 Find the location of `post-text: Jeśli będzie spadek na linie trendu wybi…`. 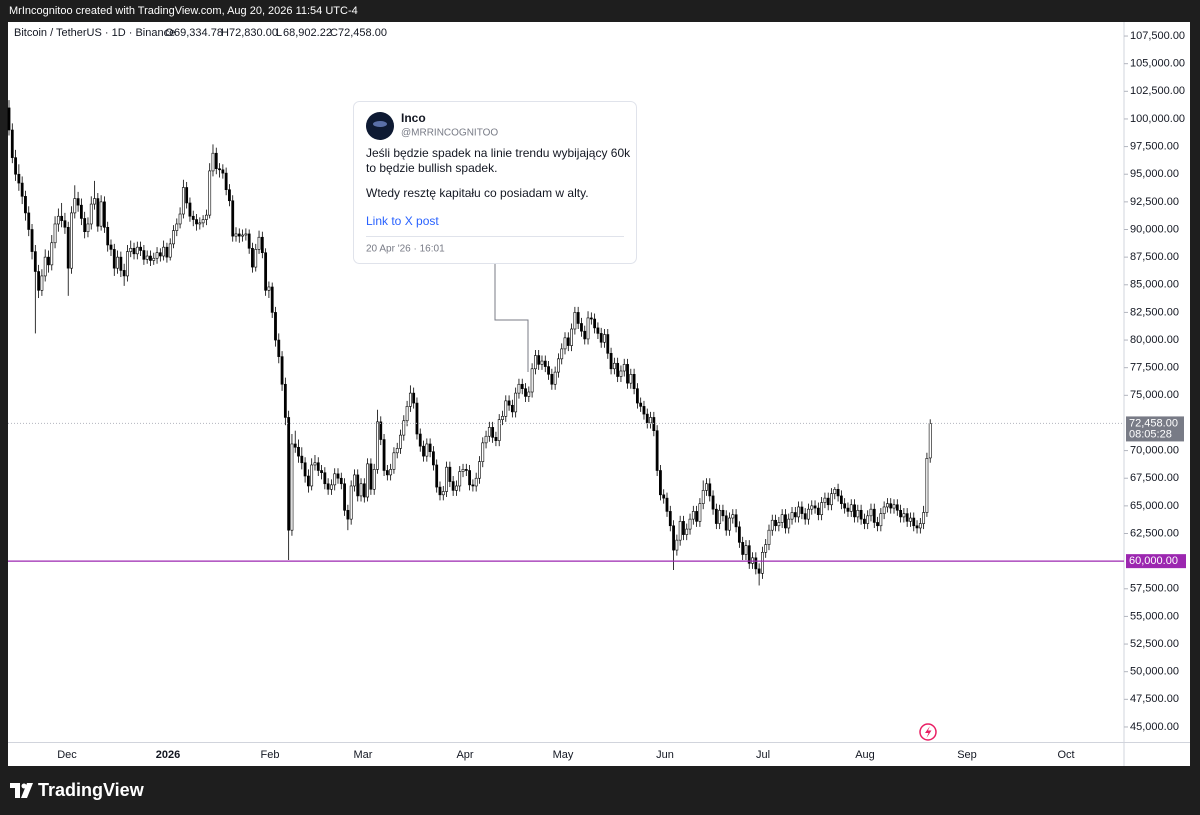

post-text: Jeśli będzie spadek na linie trendu wybi… is located at coordinates (498, 153).